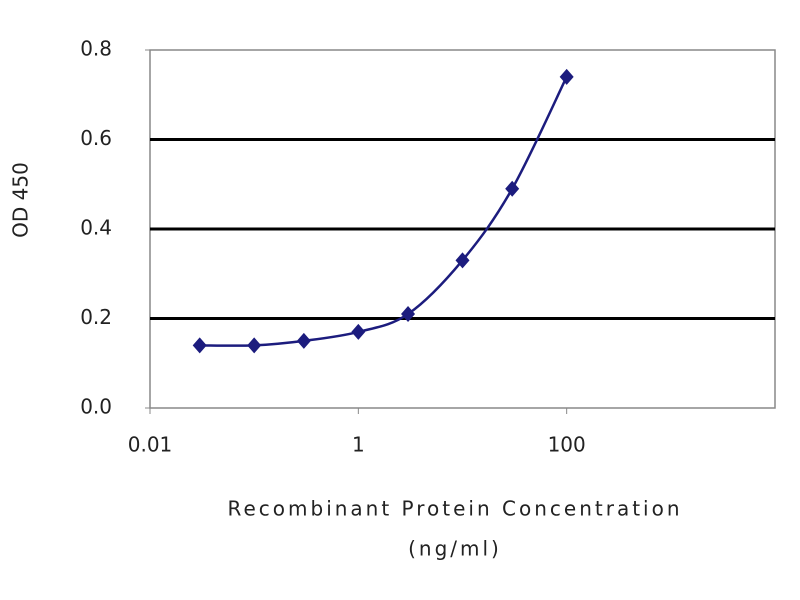 The width and height of the screenshot is (800, 600). What do you see at coordinates (358, 445) in the screenshot?
I see `x-tick-label: 1` at bounding box center [358, 445].